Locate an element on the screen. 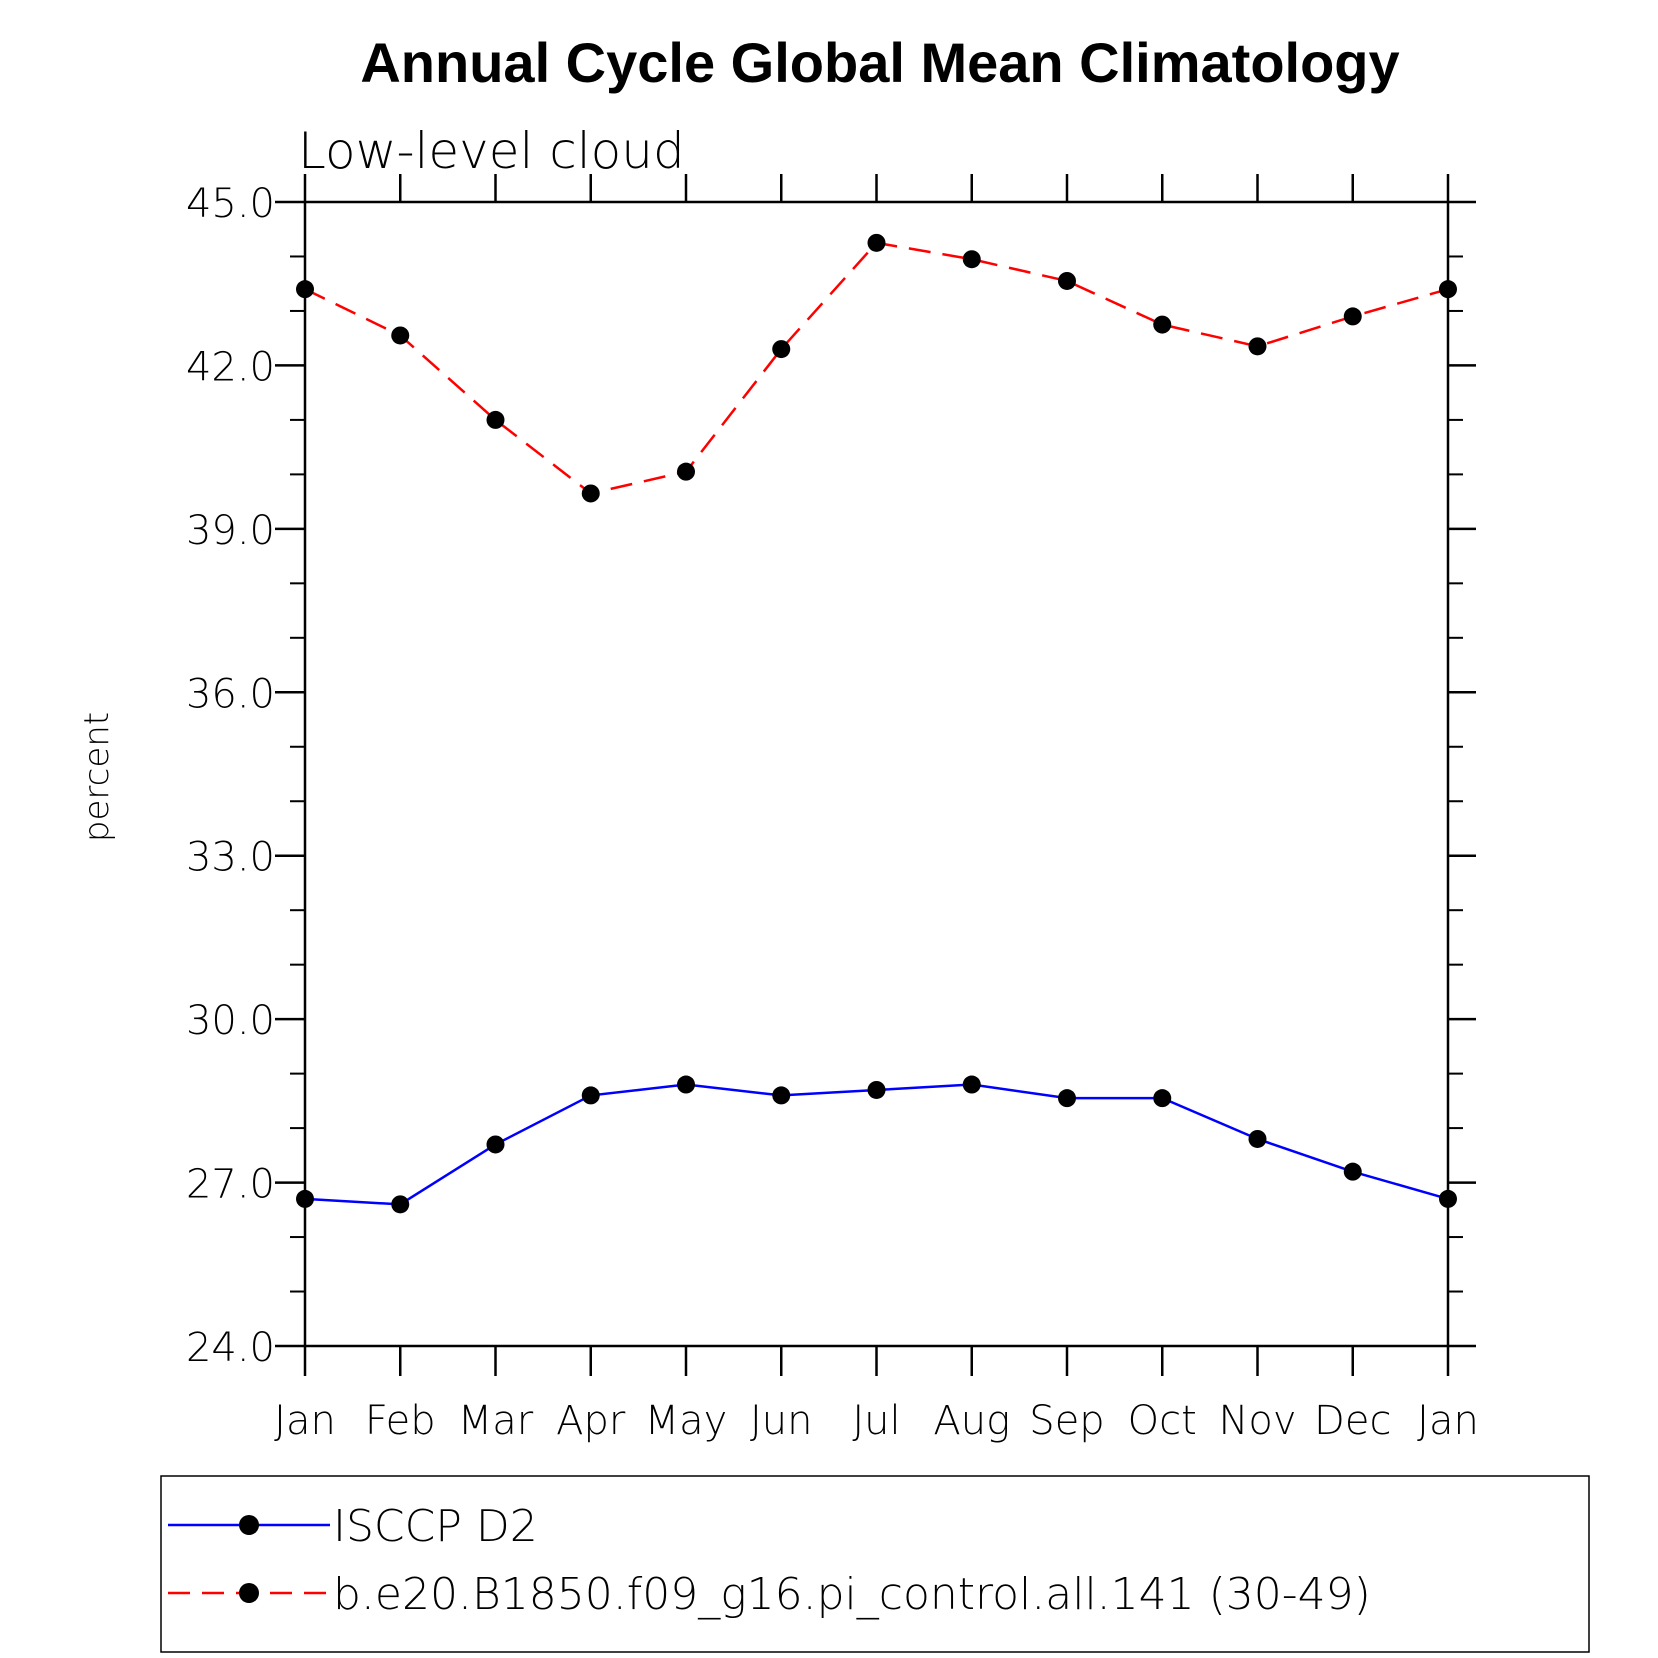 The height and width of the screenshot is (1658, 1658). y-axis-label: percent is located at coordinates (97, 777).